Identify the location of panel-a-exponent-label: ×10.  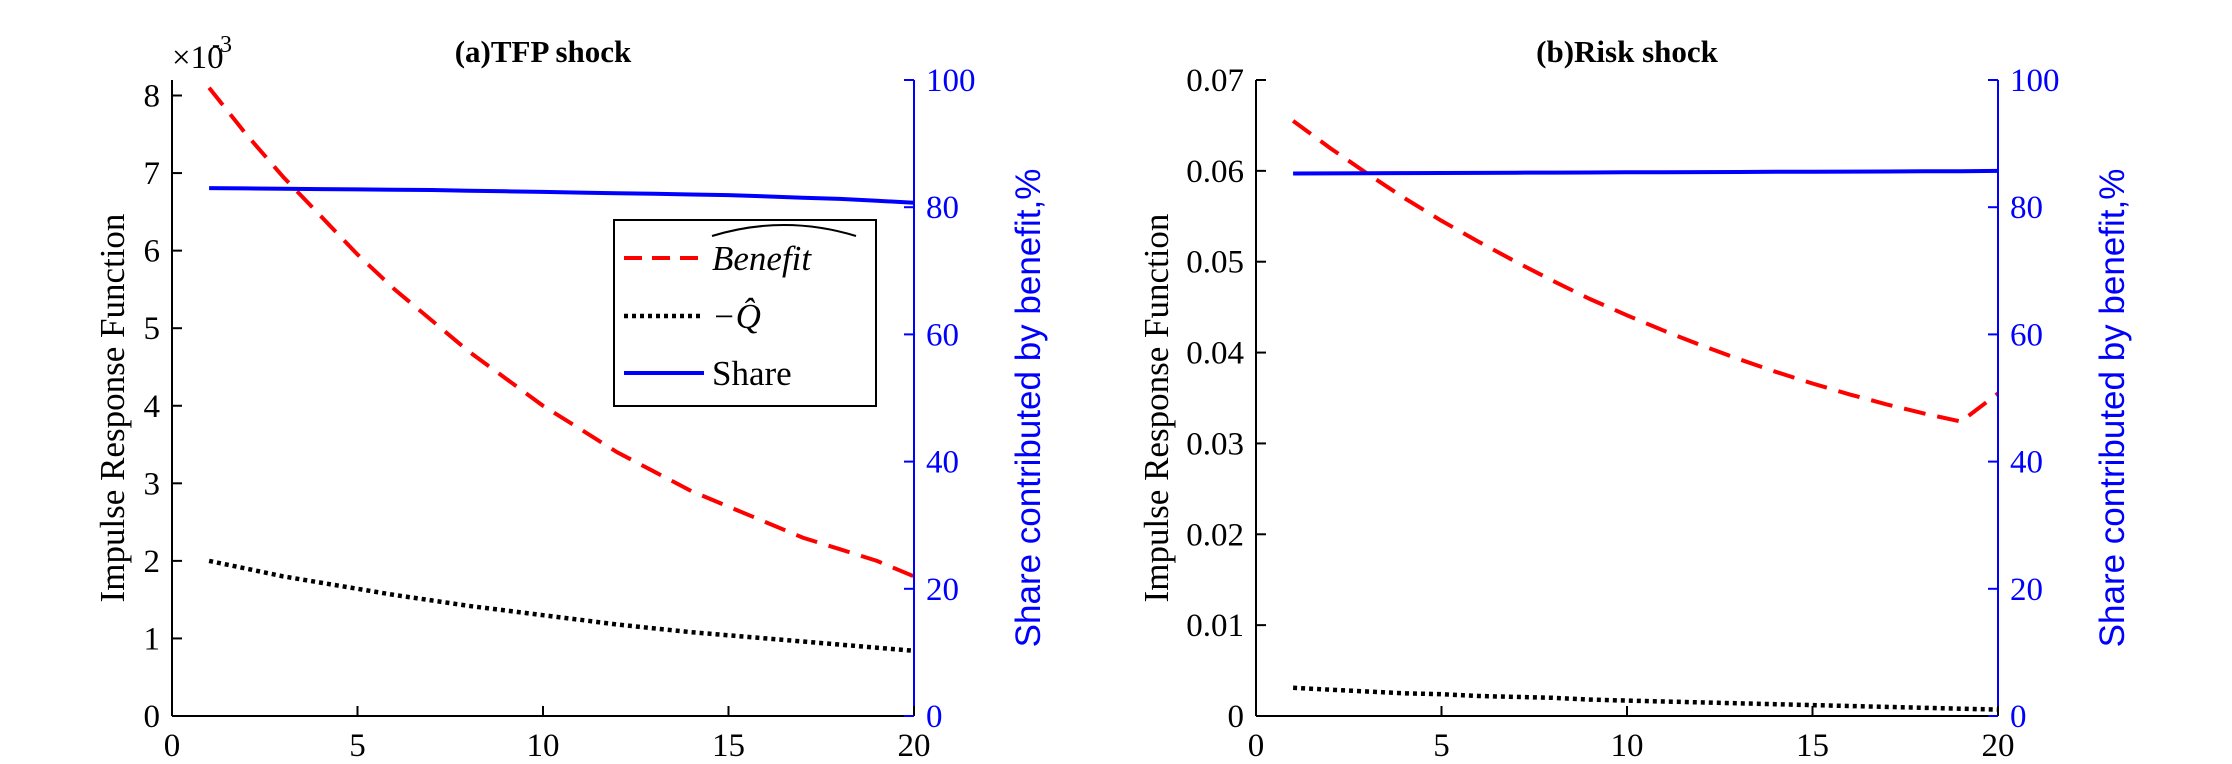
(198, 58).